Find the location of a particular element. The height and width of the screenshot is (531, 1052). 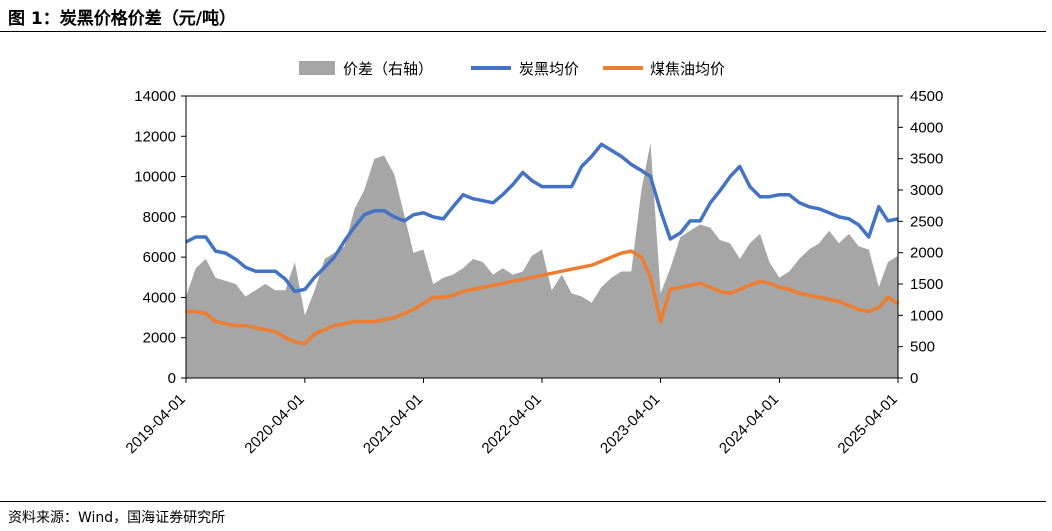

x-tick-label: 2020-04-01 is located at coordinates (274, 424).